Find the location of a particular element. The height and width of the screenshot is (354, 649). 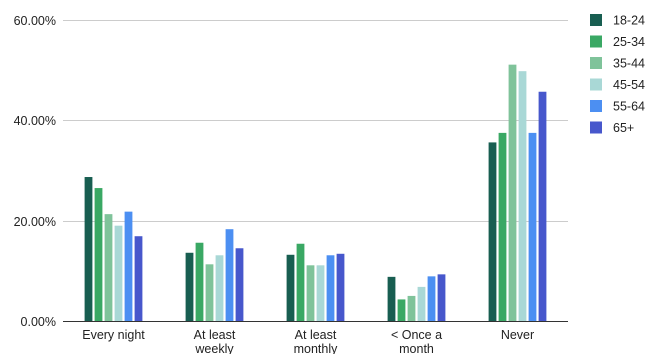

y-tick-label: 60.00% is located at coordinates (35, 21).